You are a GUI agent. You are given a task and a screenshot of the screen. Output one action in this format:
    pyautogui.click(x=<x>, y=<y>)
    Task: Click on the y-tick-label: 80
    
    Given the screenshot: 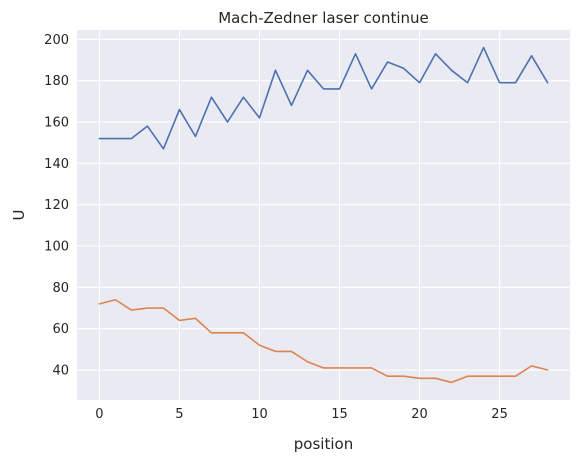 What is the action you would take?
    pyautogui.click(x=60, y=288)
    